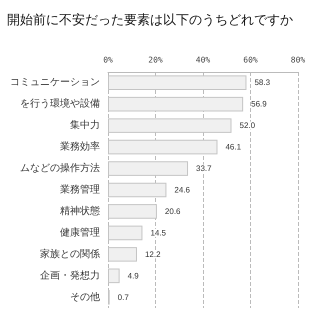 The width and height of the screenshot is (320, 320). What do you see at coordinates (80, 190) in the screenshot?
I see `y-tick-label: 業務管理` at bounding box center [80, 190].